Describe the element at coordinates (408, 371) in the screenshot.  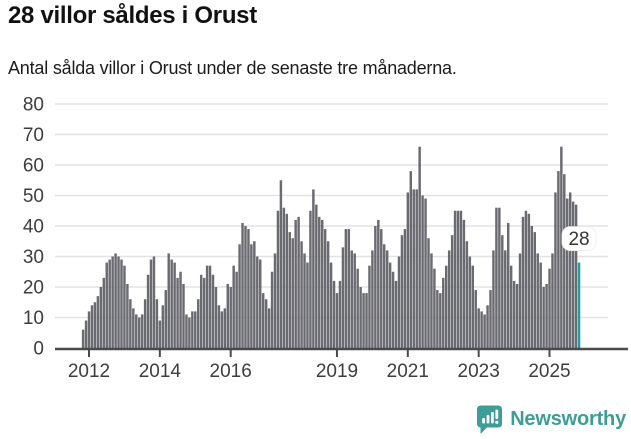
I see `x-tick-label: 2021` at that location.